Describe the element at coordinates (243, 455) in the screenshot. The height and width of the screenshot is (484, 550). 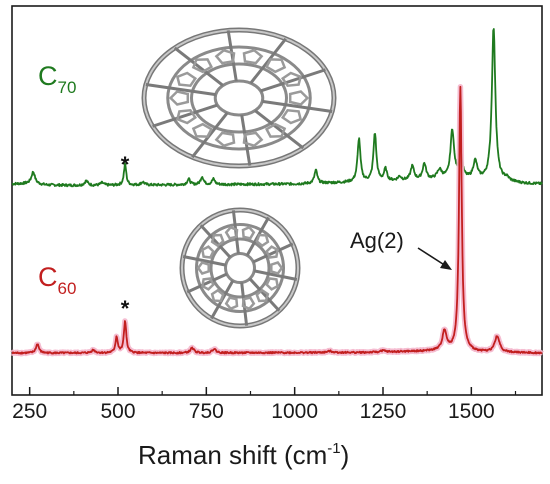
I see `x-axis-title: Raman shift (cm-1)` at that location.